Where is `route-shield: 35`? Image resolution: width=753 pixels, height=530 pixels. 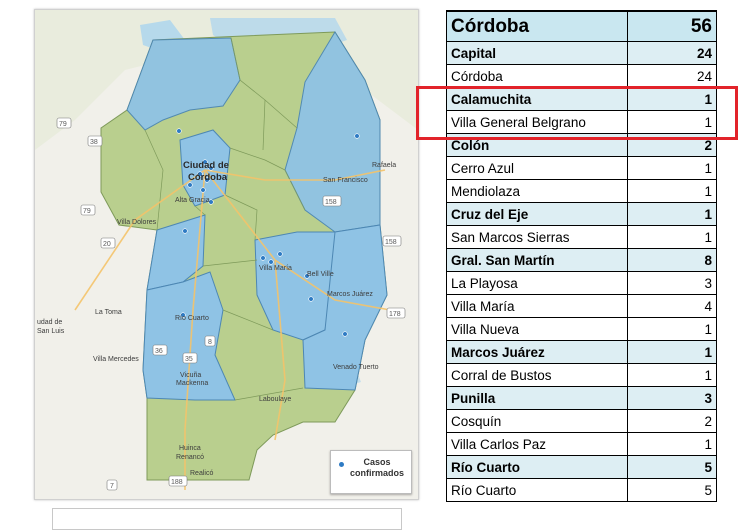 route-shield: 35 is located at coordinates (190, 358).